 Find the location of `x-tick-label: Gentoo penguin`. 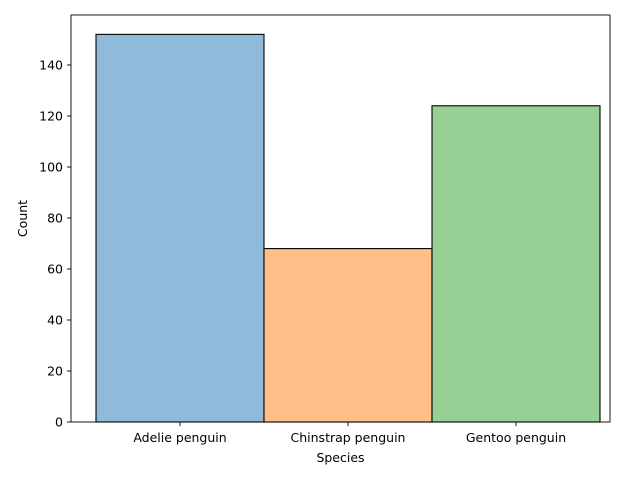

x-tick-label: Gentoo penguin is located at coordinates (516, 437).